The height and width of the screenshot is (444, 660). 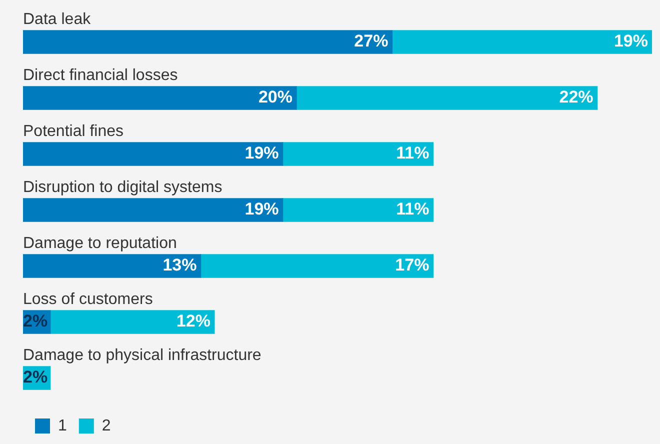 I want to click on data-label: 27%, so click(x=371, y=41).